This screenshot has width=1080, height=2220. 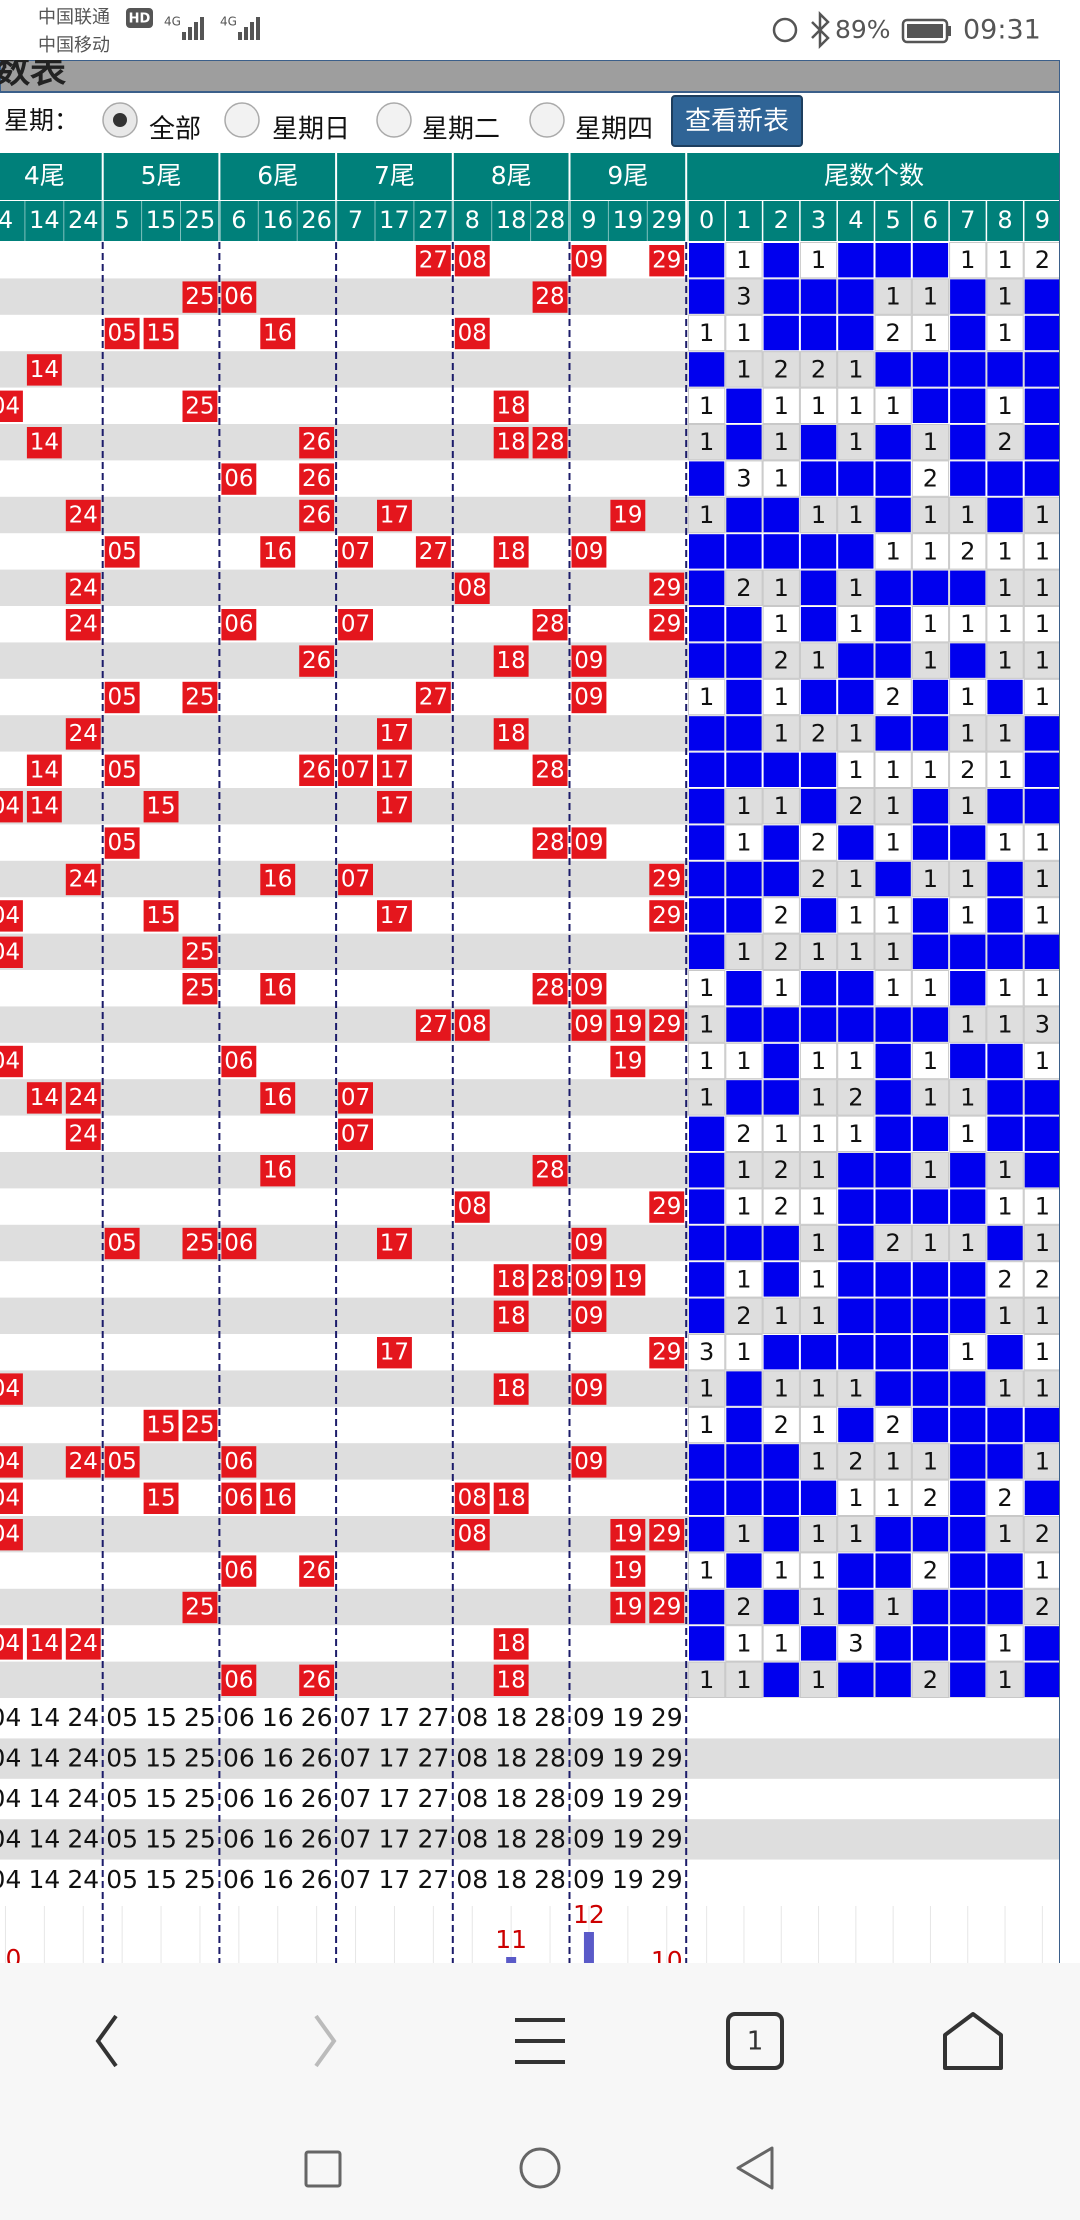 I want to click on view-button, so click(x=737, y=121).